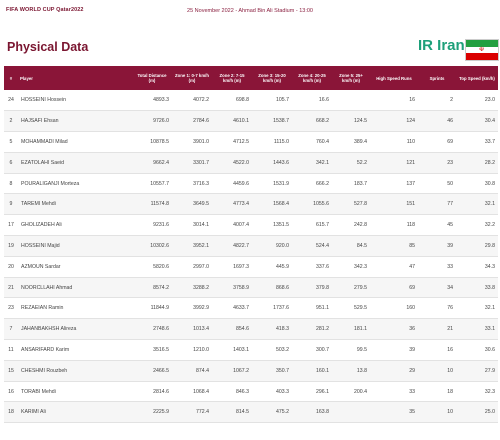  I want to click on cell-total: 4893.3, so click(161, 100).